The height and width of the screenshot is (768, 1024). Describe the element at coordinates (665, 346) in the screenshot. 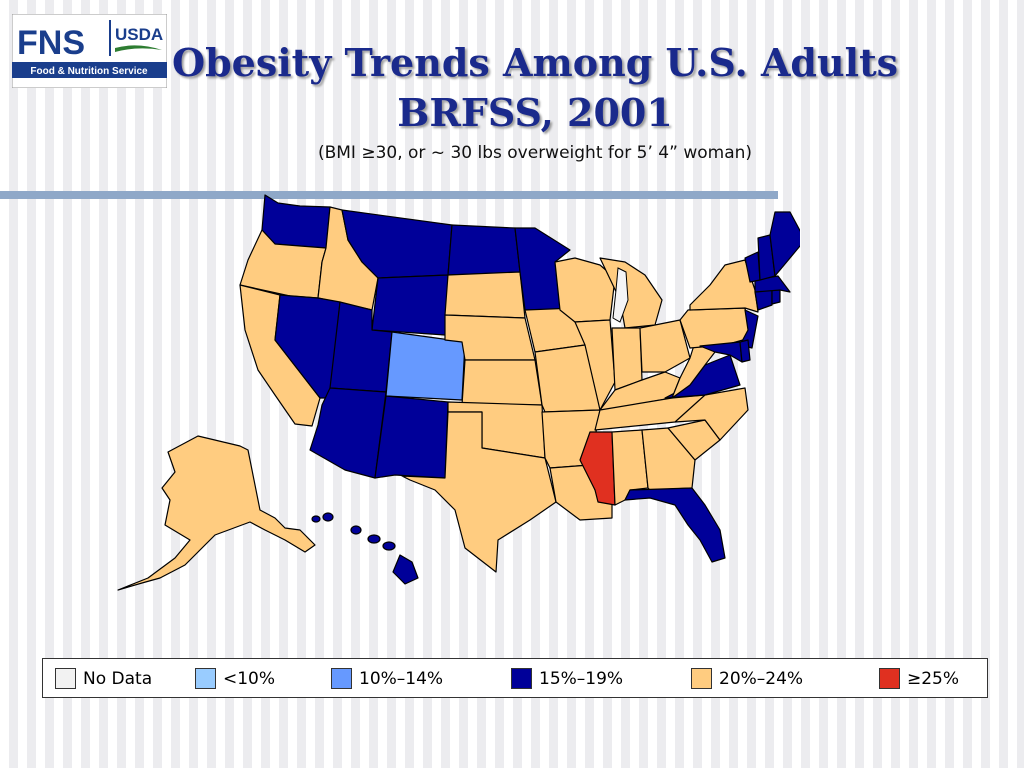

I see `state-OH` at that location.